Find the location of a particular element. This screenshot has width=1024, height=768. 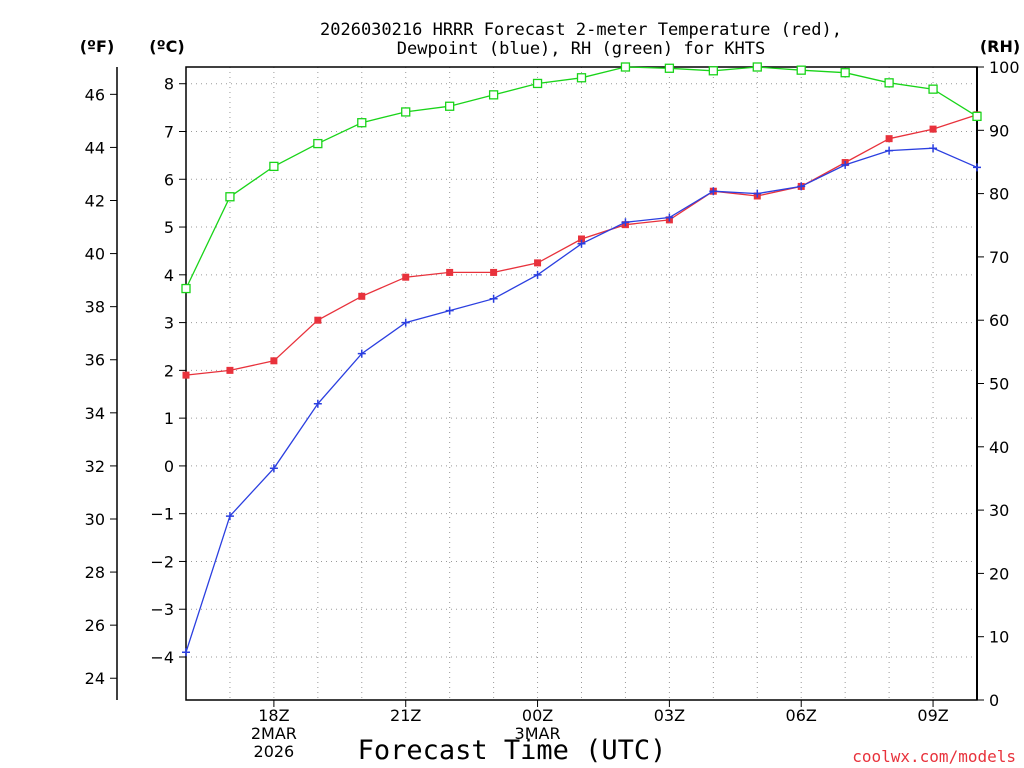

x-tick-label: 03Z is located at coordinates (669, 715).